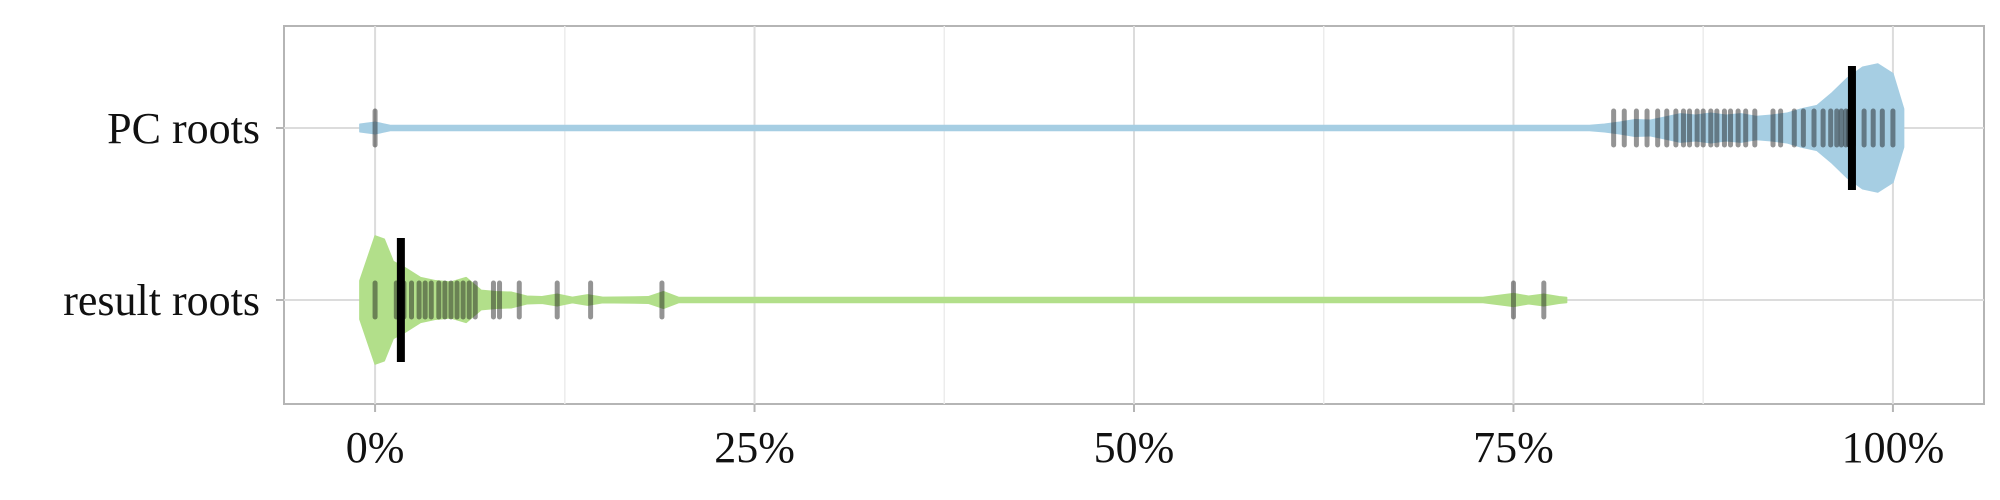 Image resolution: width=2000 pixels, height=500 pixels. Describe the element at coordinates (1513, 447) in the screenshot. I see `x-tick-label: 75%` at that location.